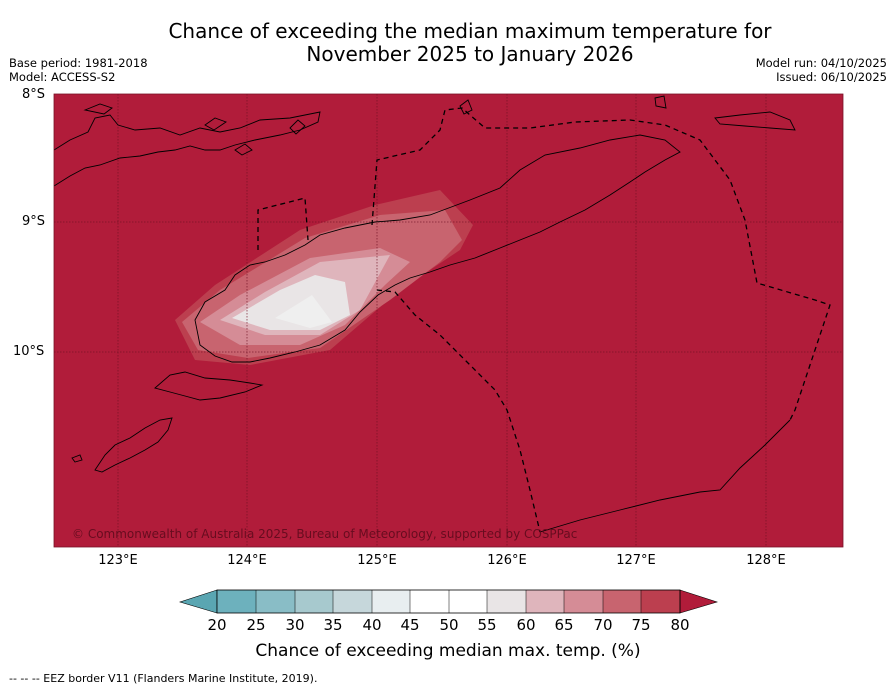 The width and height of the screenshot is (896, 690). I want to click on lon-label: 123°E, so click(118, 560).